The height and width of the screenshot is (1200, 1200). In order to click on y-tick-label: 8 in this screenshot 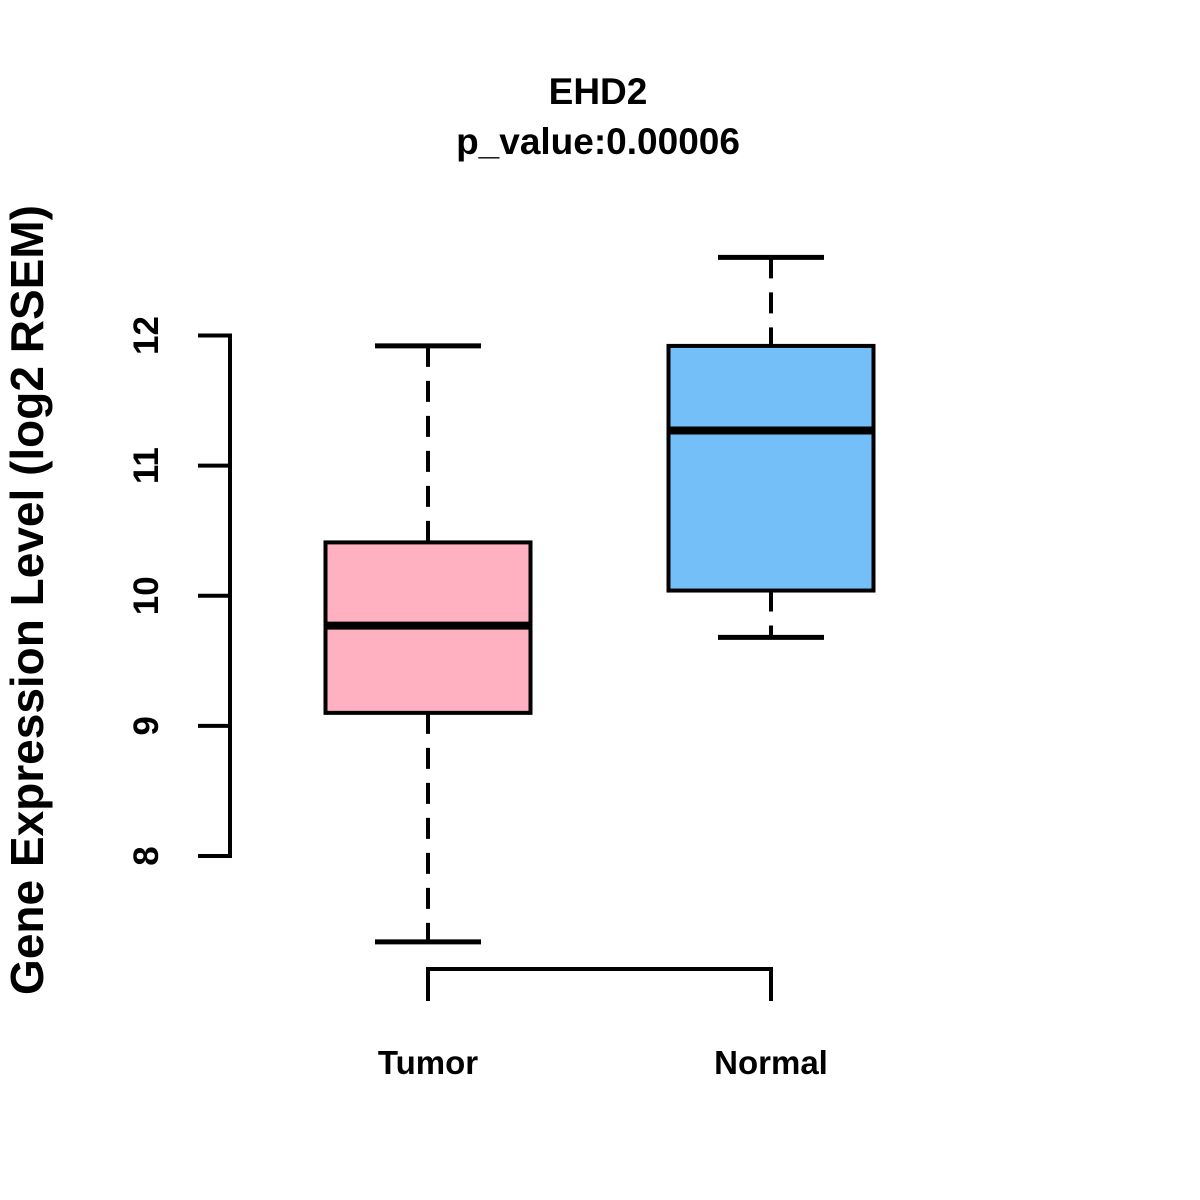, I will do `click(146, 855)`.